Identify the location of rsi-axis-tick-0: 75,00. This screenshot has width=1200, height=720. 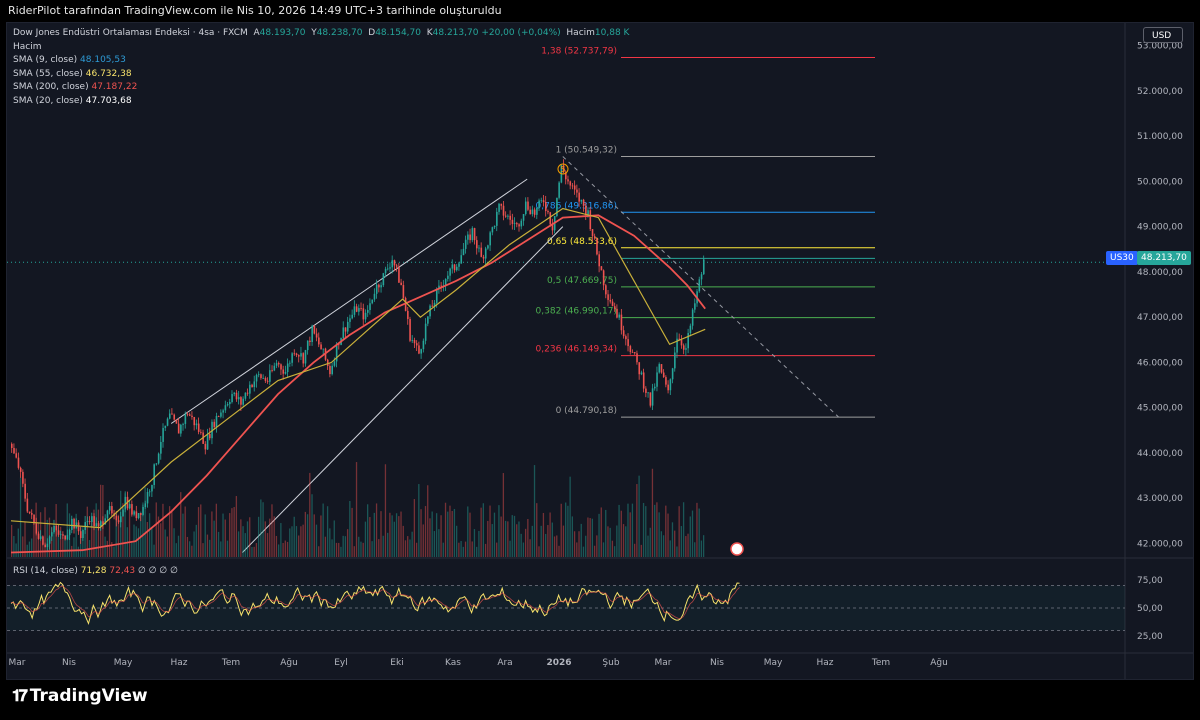
(1150, 581).